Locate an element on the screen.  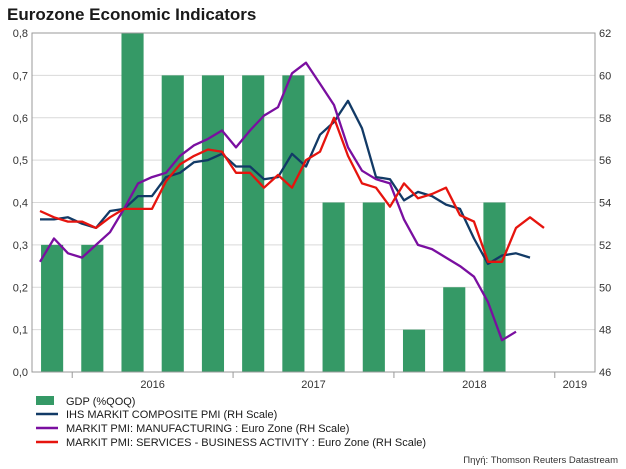
right-axis: 46 48 50 52 54 56 58 60 62 is located at coordinates (605, 203).